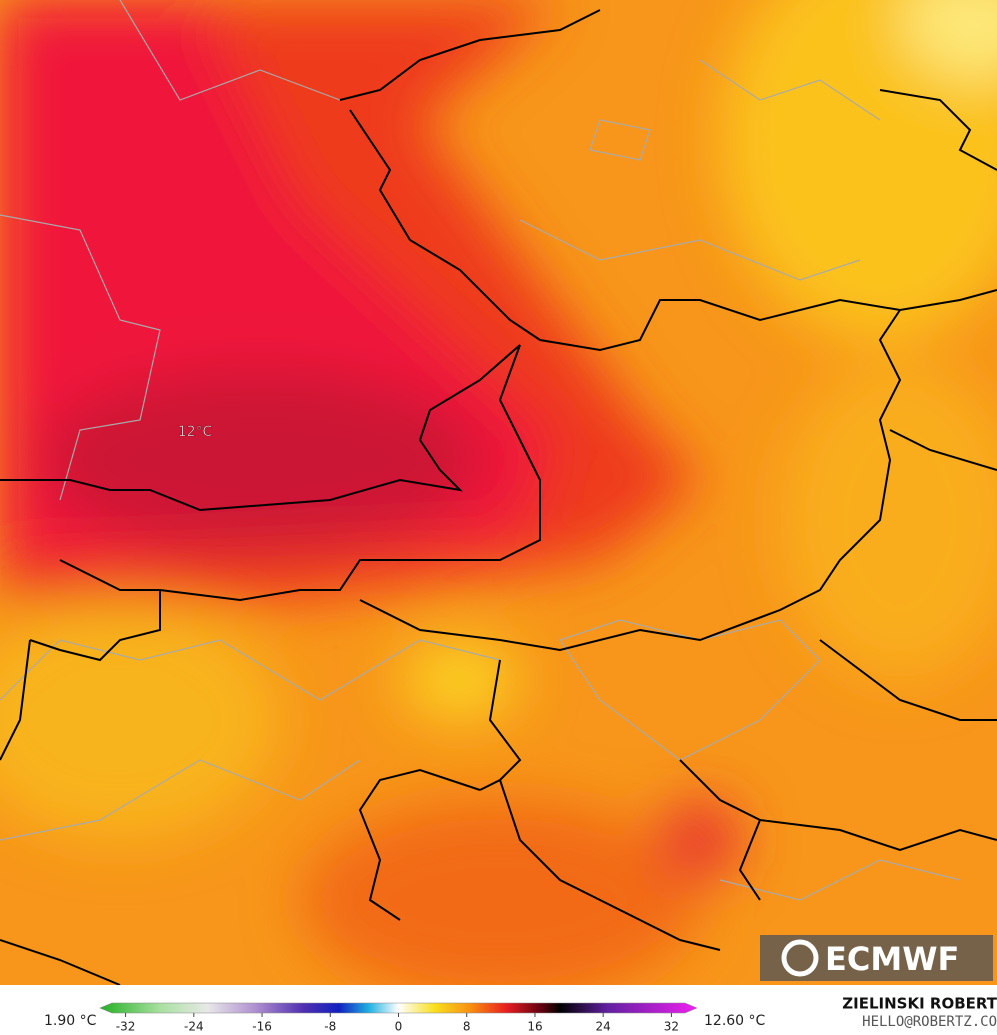 The height and width of the screenshot is (1035, 997). What do you see at coordinates (70, 1021) in the screenshot?
I see `colorbar-min-label: 1.90 °C` at bounding box center [70, 1021].